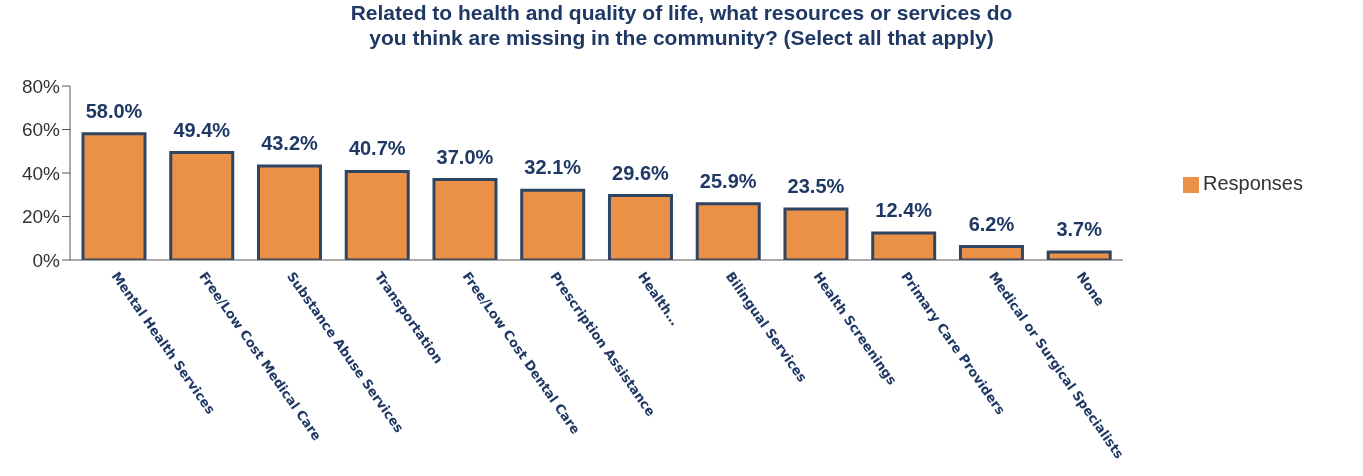 This screenshot has width=1363, height=476. I want to click on data-label: 23.5%, so click(816, 185).